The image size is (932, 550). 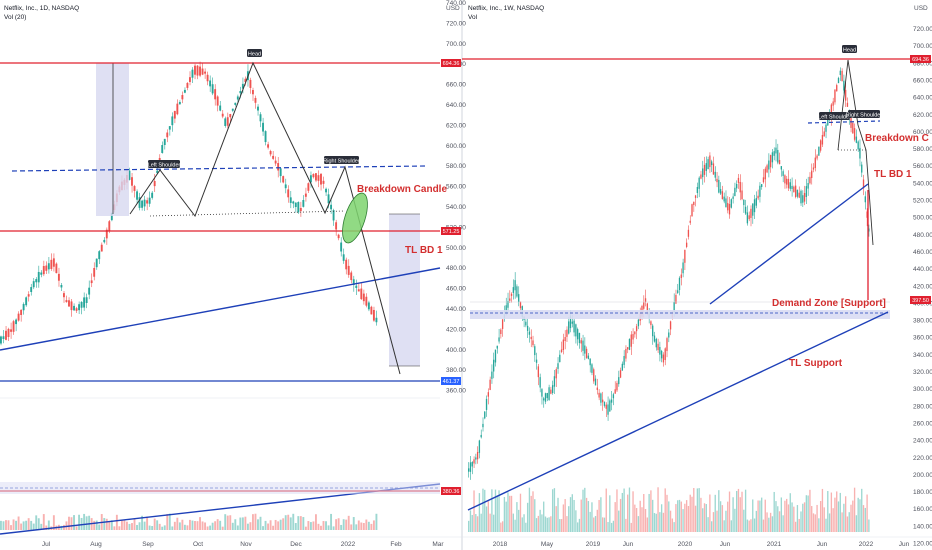 I want to click on right-xtick: 2021, so click(x=774, y=544).